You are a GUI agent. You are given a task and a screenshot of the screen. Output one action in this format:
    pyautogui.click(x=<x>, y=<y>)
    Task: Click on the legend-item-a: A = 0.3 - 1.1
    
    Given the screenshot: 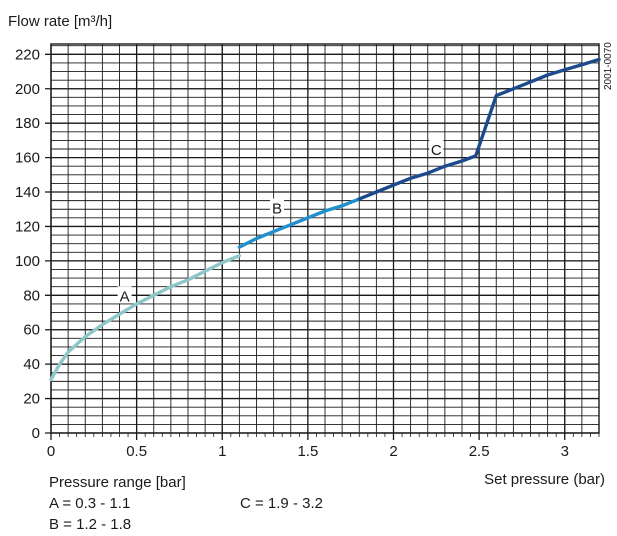 What is the action you would take?
    pyautogui.click(x=89, y=503)
    